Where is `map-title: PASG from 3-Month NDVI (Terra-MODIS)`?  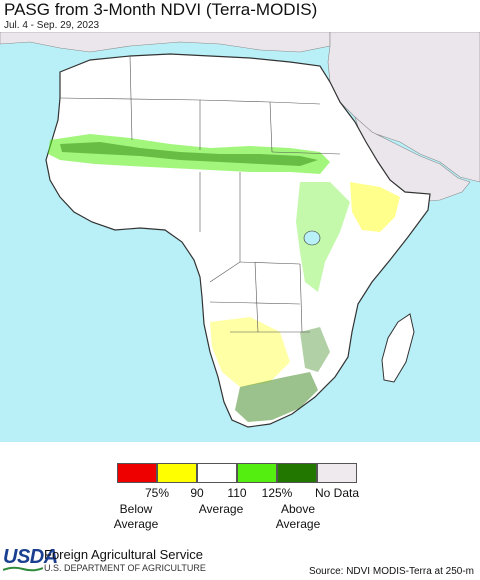
map-title: PASG from 3-Month NDVI (Terra-MODIS) is located at coordinates (161, 9).